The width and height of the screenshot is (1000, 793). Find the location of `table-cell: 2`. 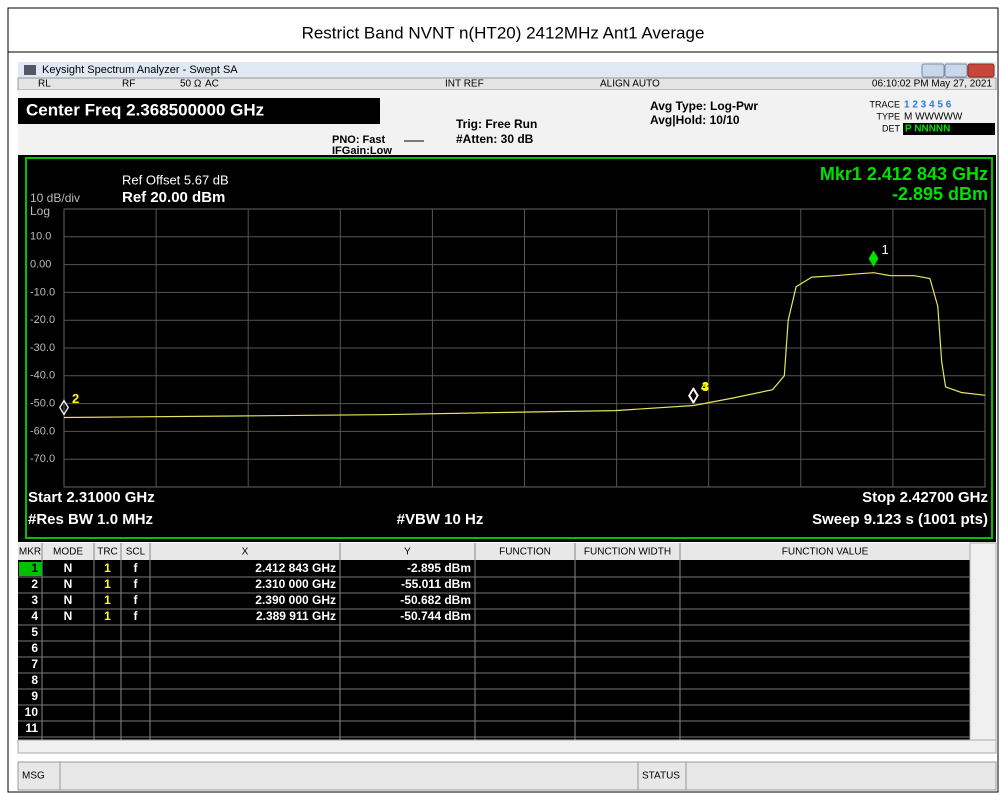

table-cell: 2 is located at coordinates (34, 584).